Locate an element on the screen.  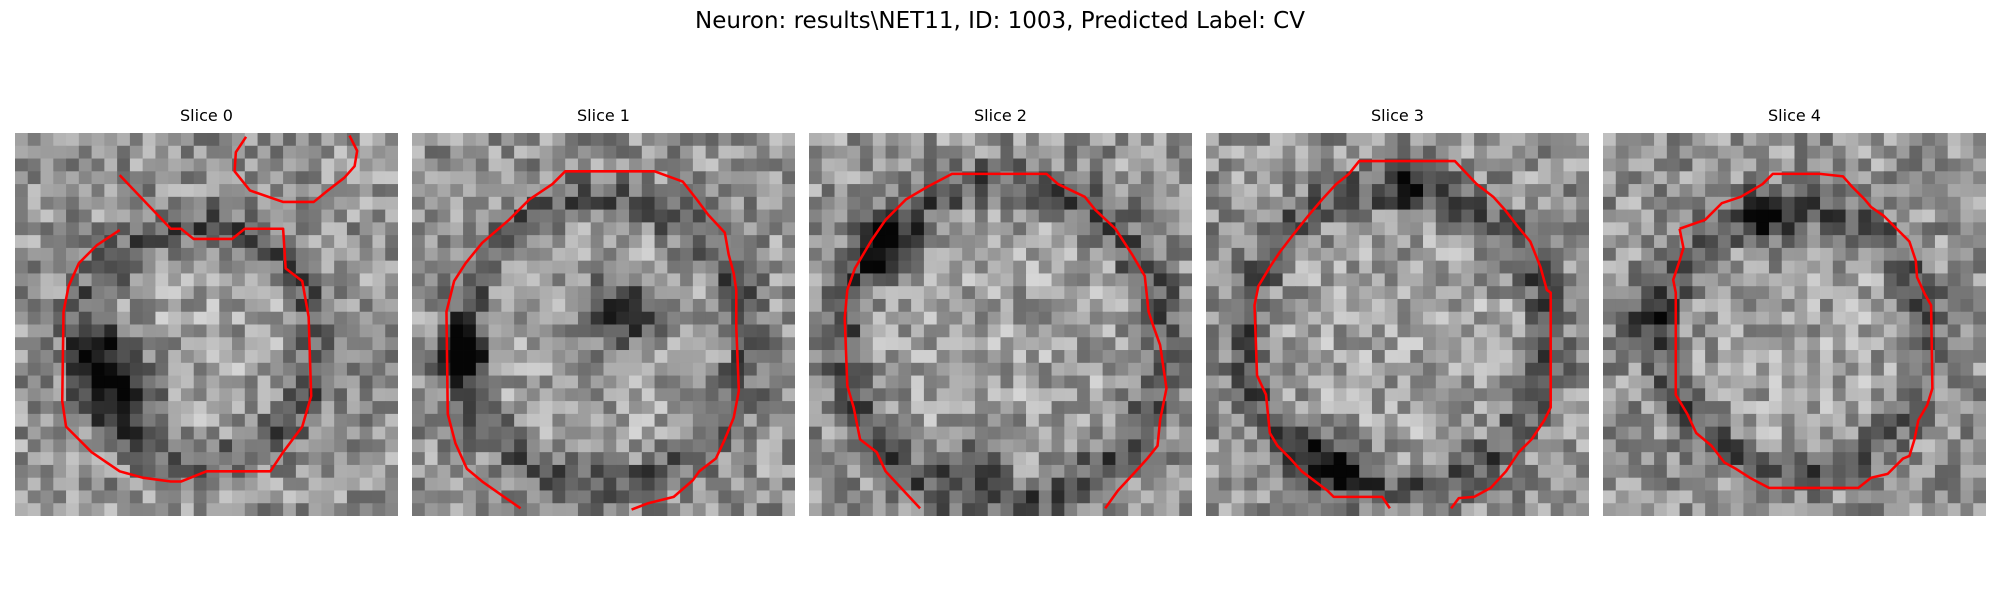
slice-title-2: Slice 2 is located at coordinates (1000, 115).